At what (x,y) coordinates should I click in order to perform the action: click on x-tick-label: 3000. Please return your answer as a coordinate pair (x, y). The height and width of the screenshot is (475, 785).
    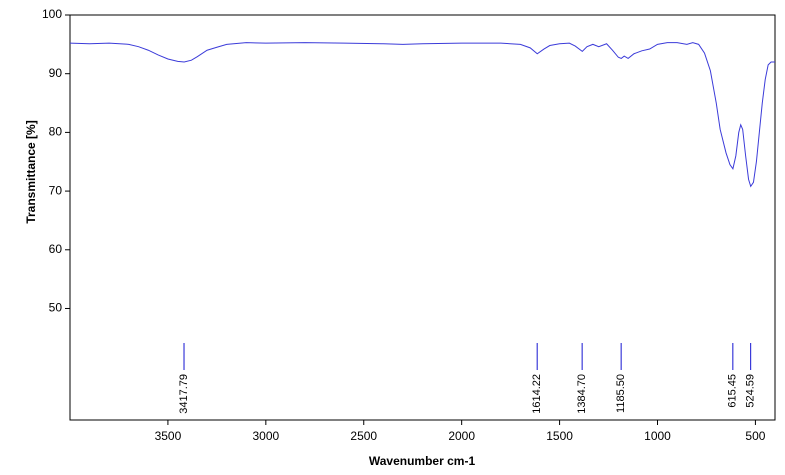
    Looking at the image, I should click on (265, 436).